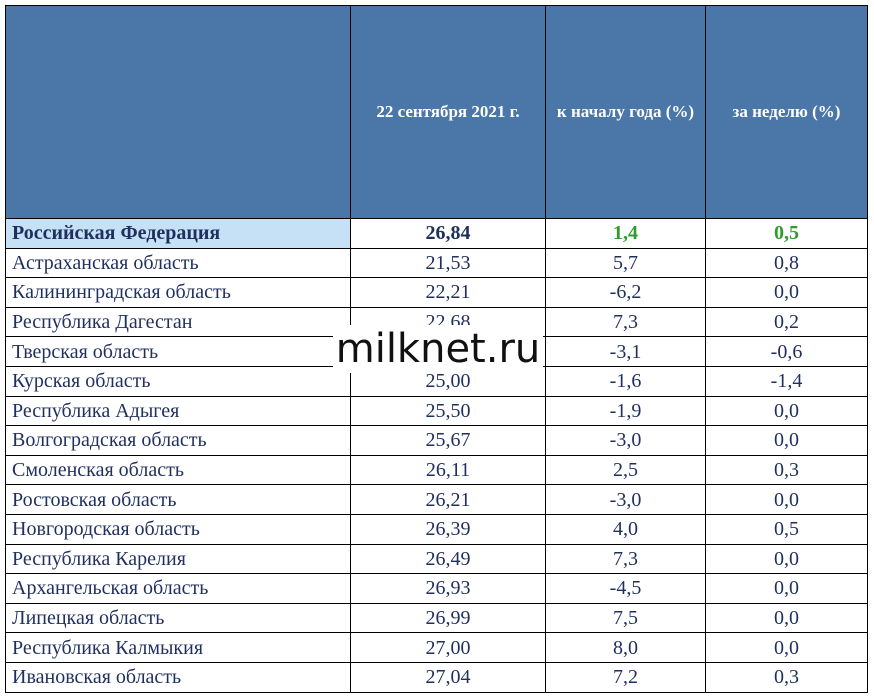 This screenshot has width=874, height=700. Describe the element at coordinates (448, 677) in the screenshot. I see `value-cell: 27,04` at that location.